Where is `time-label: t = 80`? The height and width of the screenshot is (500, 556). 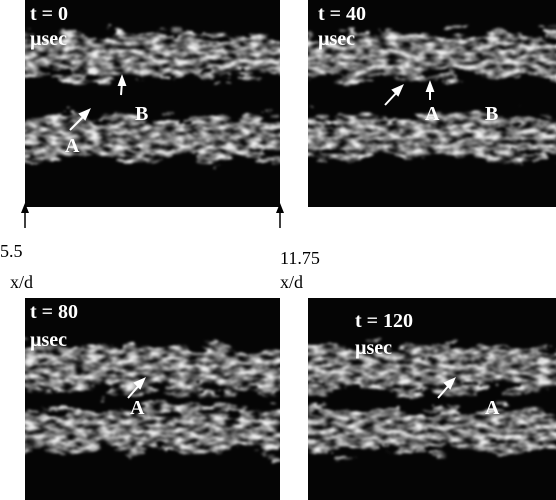
time-label: t = 80 is located at coordinates (54, 312).